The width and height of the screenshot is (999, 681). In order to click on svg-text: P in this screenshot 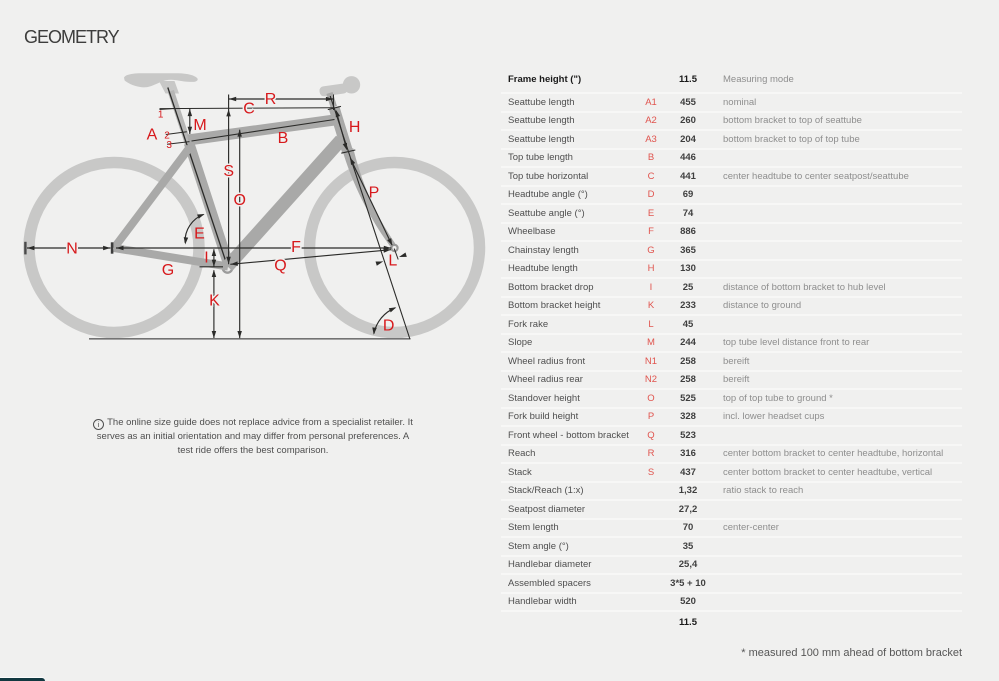, I will do `click(374, 193)`.